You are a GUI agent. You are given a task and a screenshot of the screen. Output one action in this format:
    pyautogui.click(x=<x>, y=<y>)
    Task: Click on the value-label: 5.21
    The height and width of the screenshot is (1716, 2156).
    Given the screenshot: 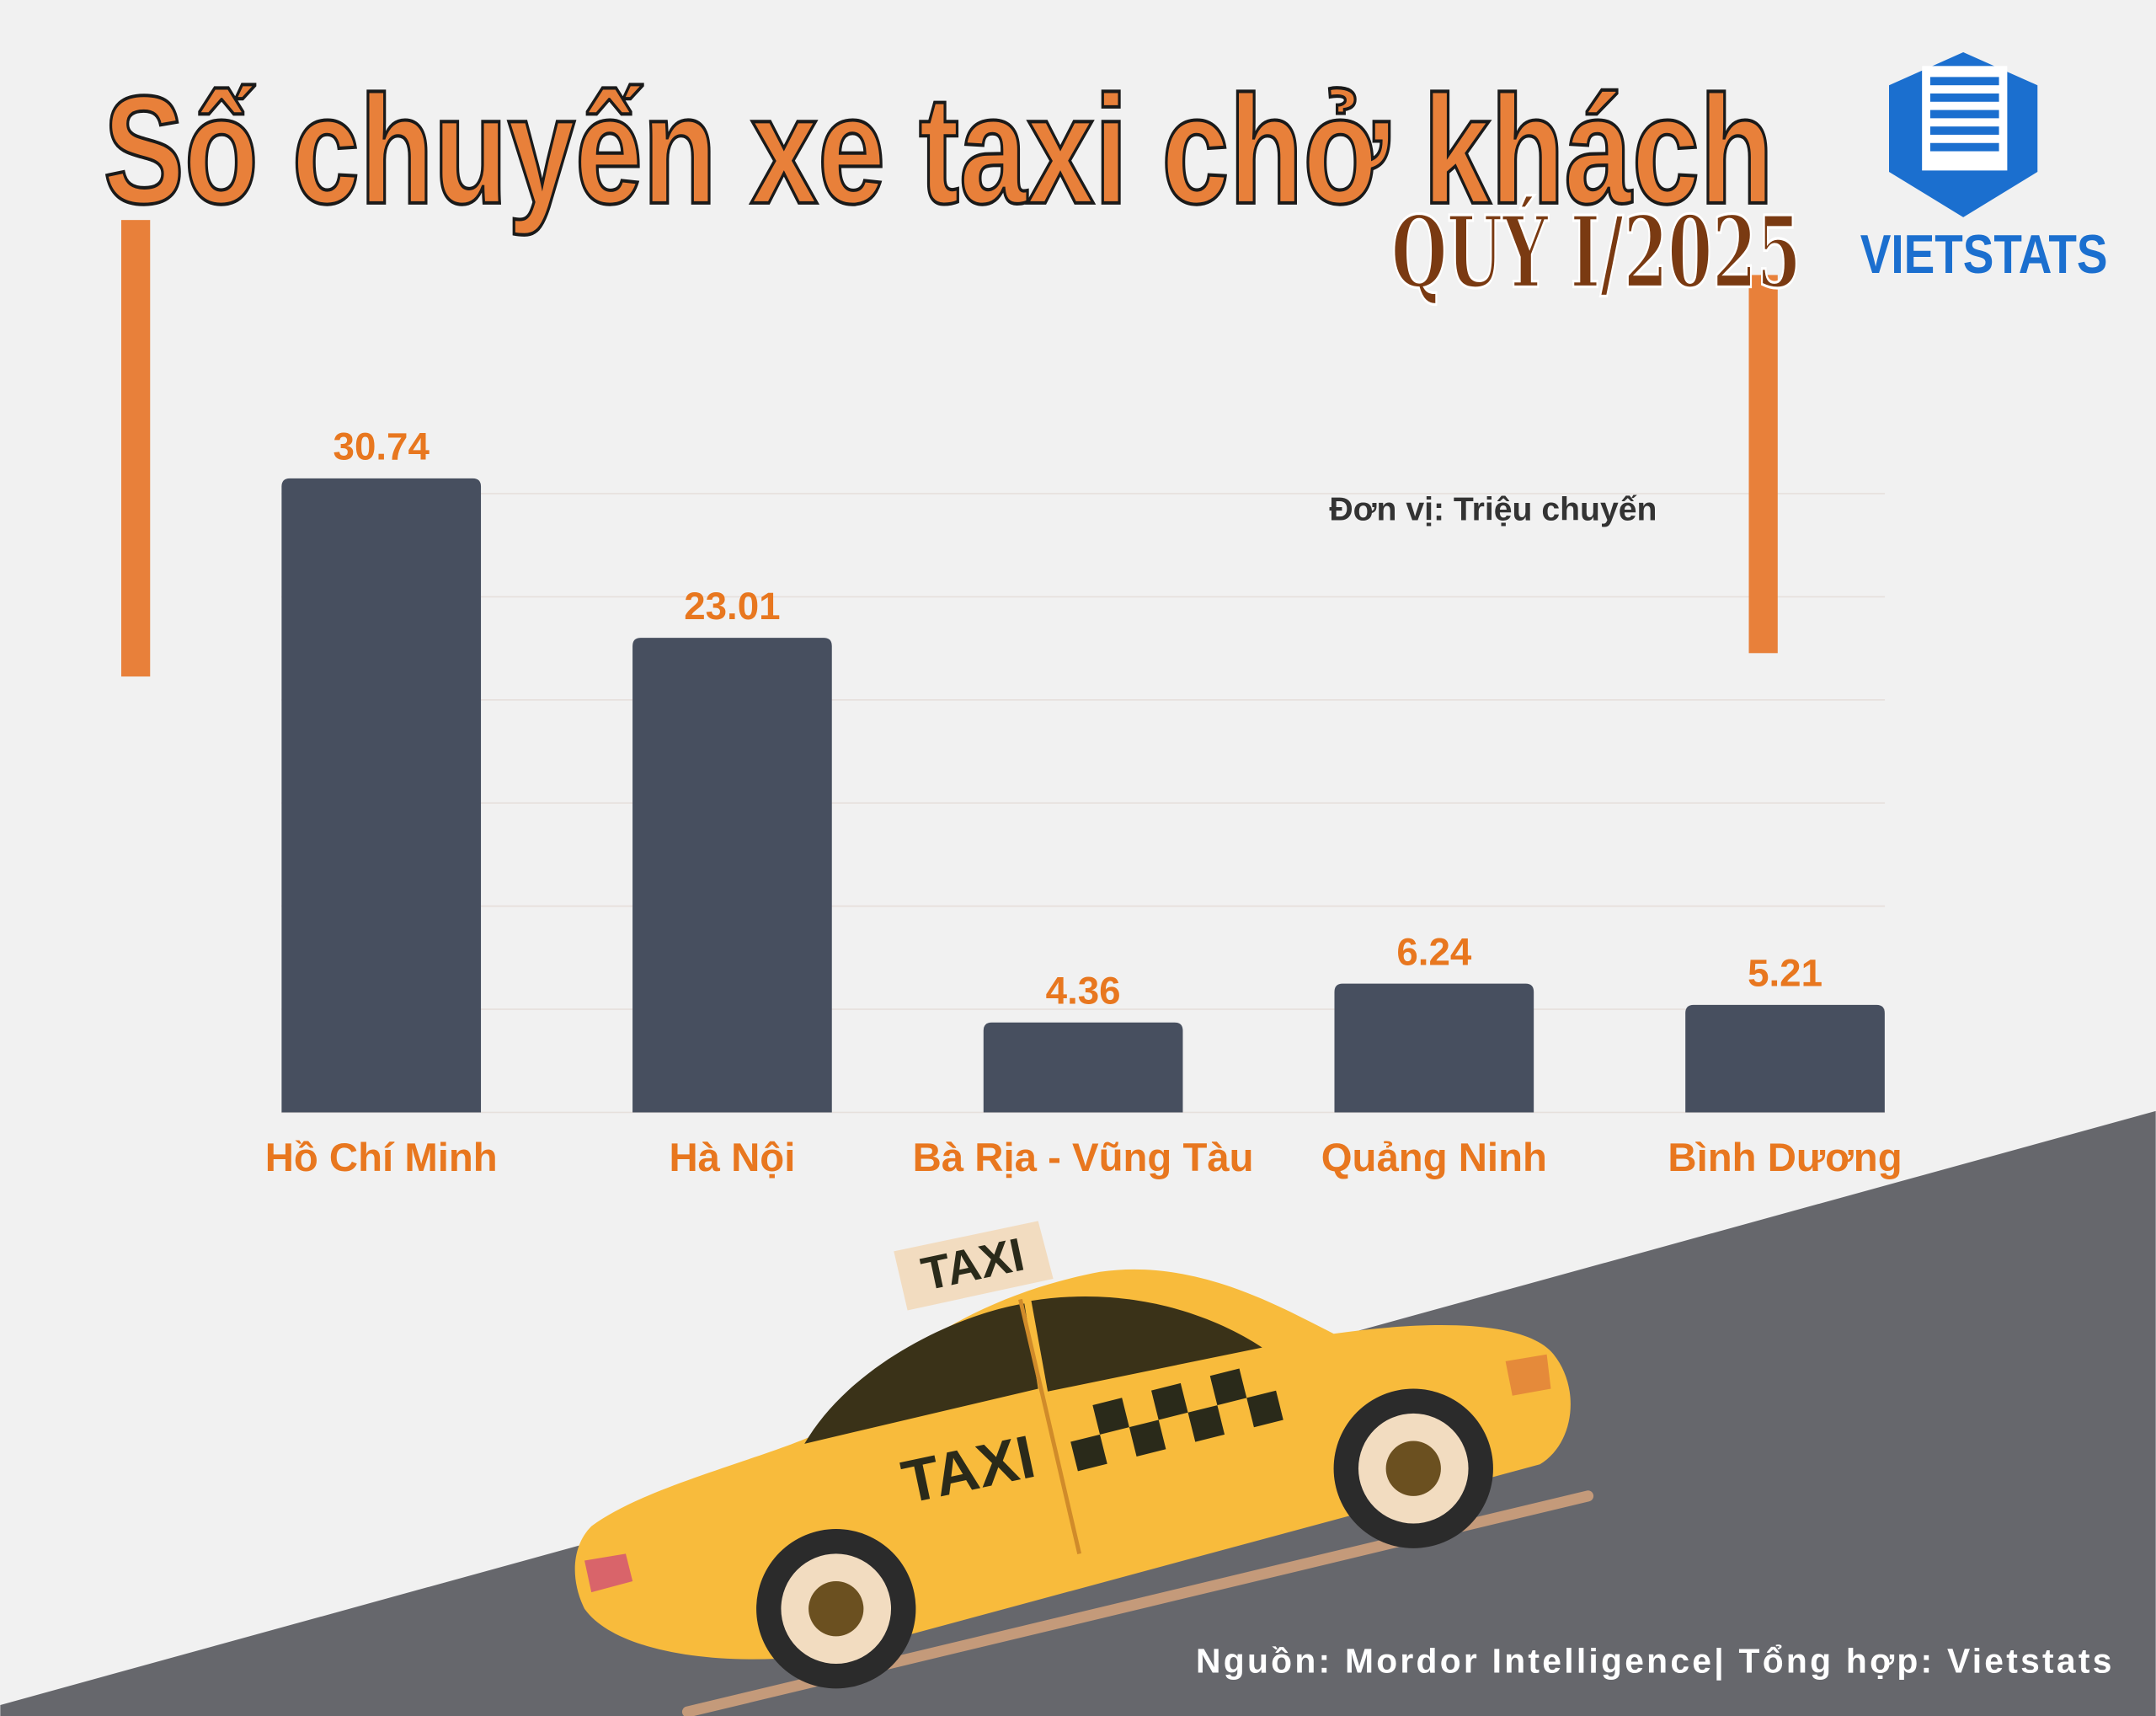 What is the action you would take?
    pyautogui.click(x=1785, y=973)
    